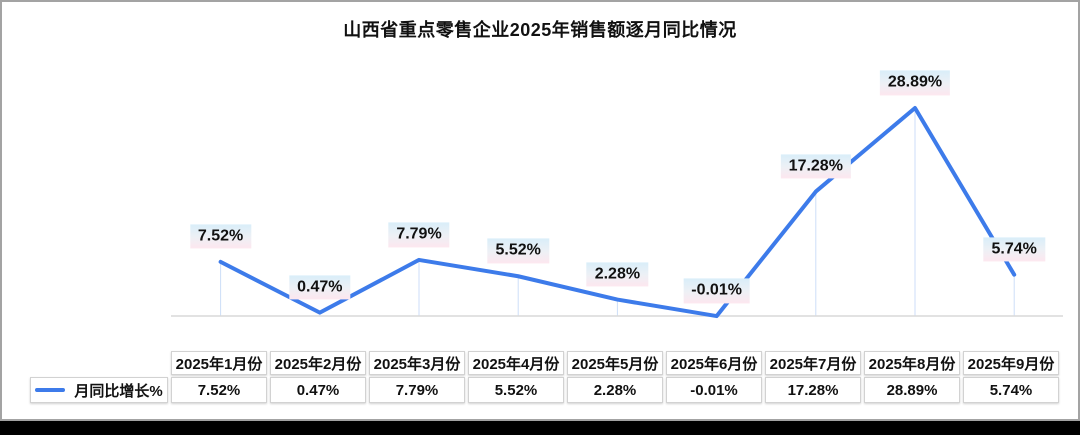 Image resolution: width=1080 pixels, height=435 pixels. What do you see at coordinates (318, 363) in the screenshot?
I see `table-header-cell: 2025年2月份` at bounding box center [318, 363].